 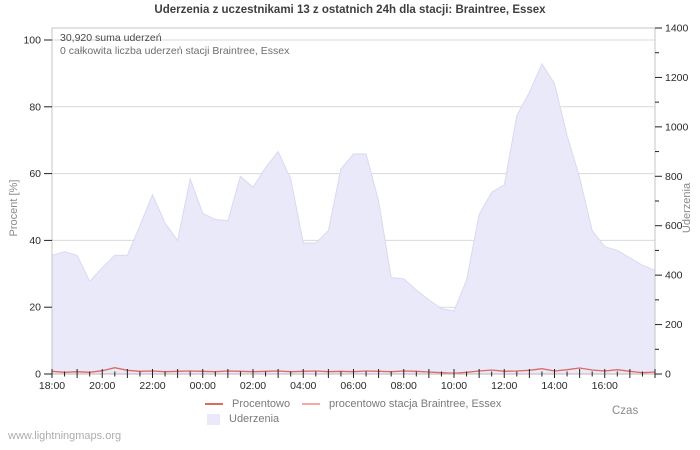 I want to click on svg-text: 06:00, so click(x=353, y=386).